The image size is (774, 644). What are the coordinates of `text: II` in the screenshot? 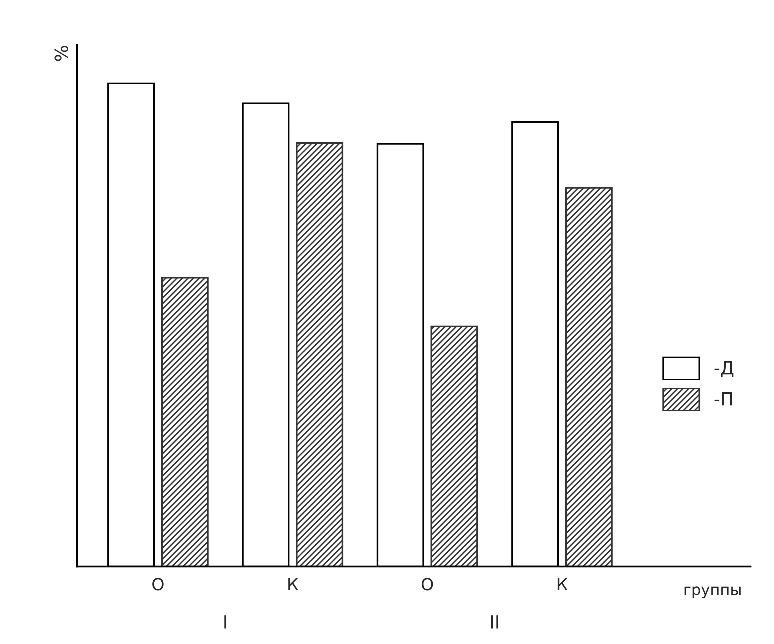 It's located at (494, 622).